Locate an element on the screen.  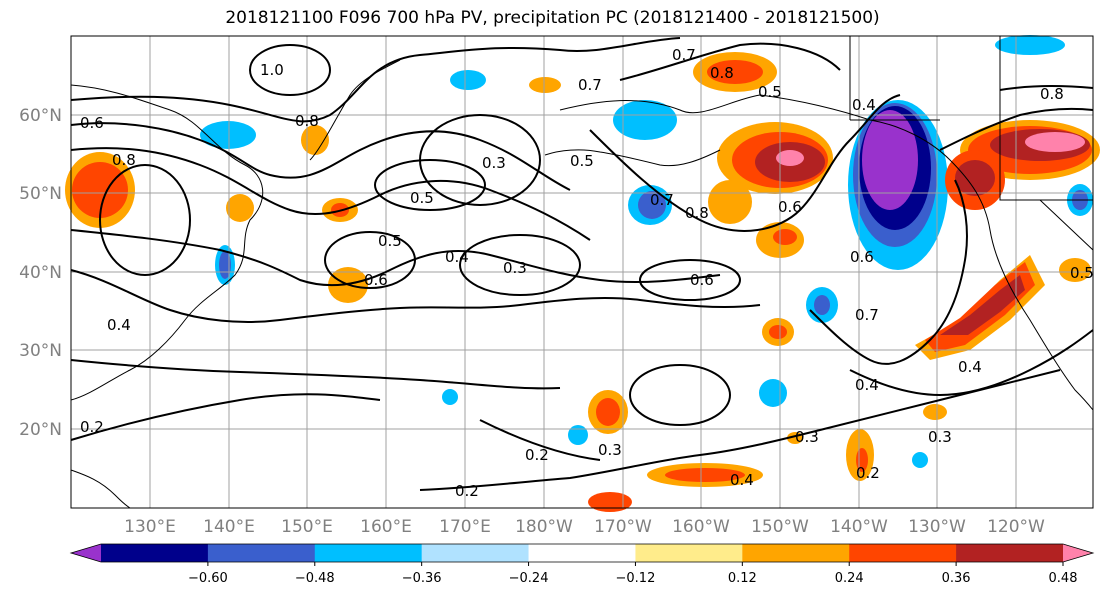
colorbar-tick-label: −0.24 is located at coordinates (529, 578).